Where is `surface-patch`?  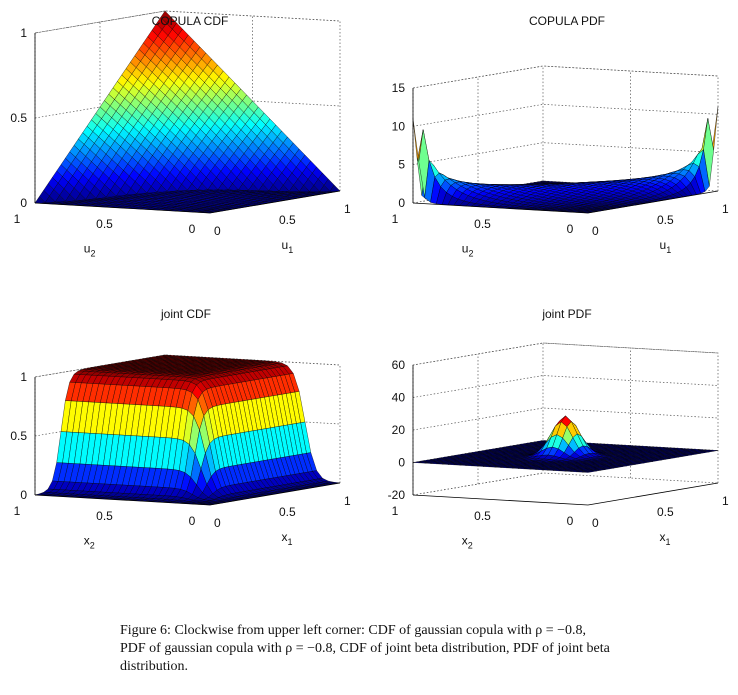
surface-patch is located at coordinates (587, 472).